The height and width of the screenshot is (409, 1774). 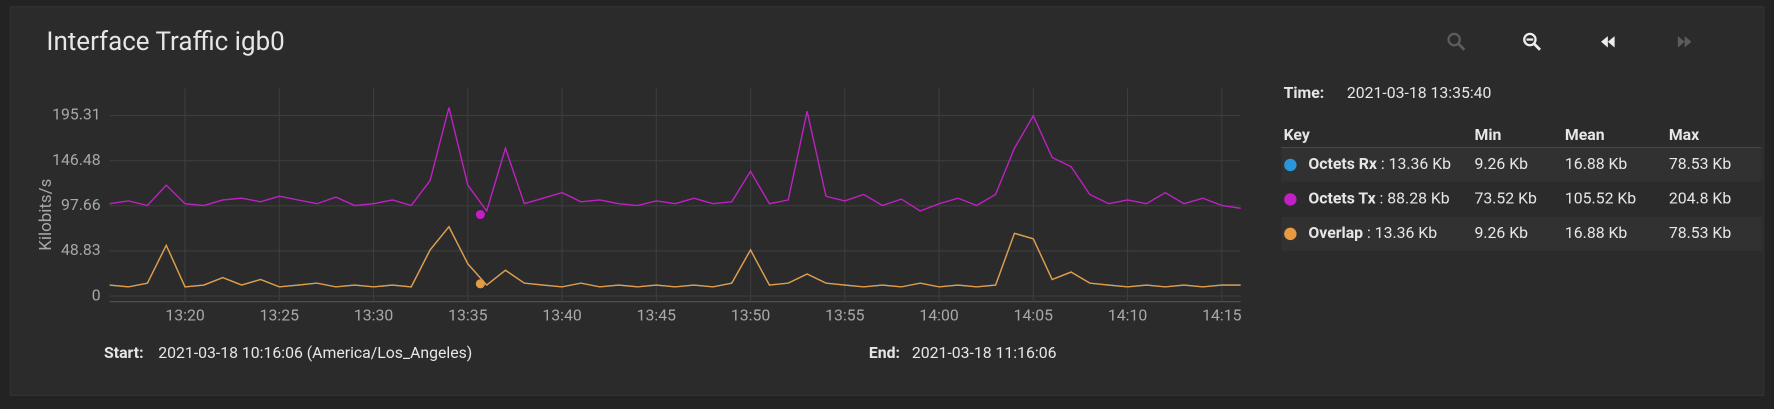 What do you see at coordinates (1600, 198) in the screenshot?
I see `legend-mean: 105.52 Kb` at bounding box center [1600, 198].